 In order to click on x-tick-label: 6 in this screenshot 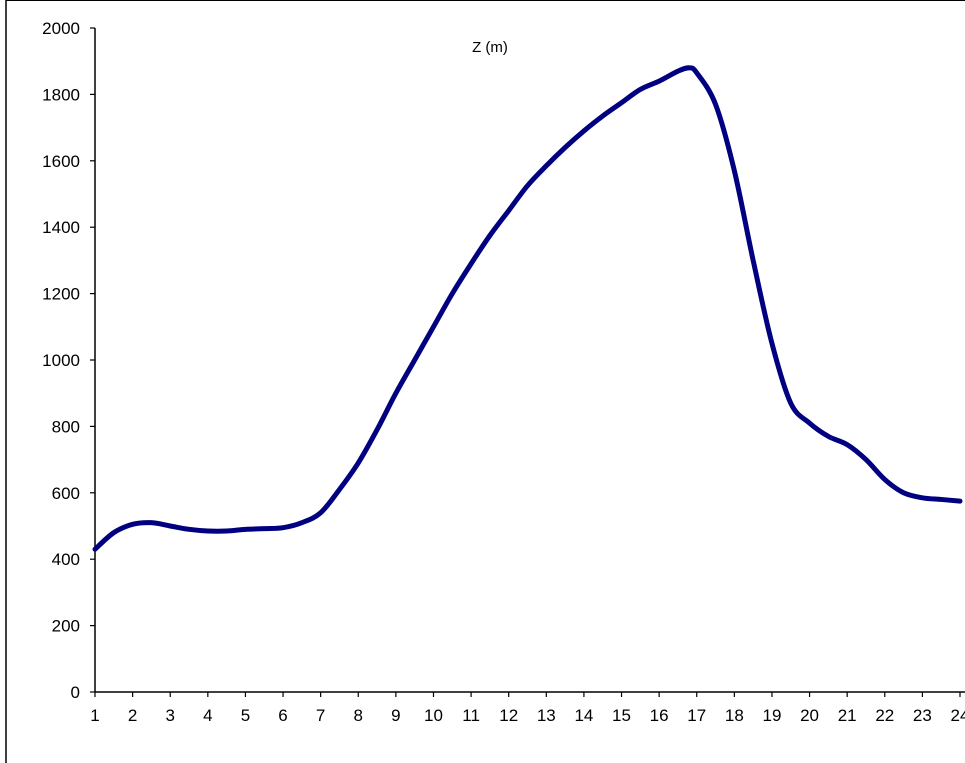, I will do `click(282, 715)`.